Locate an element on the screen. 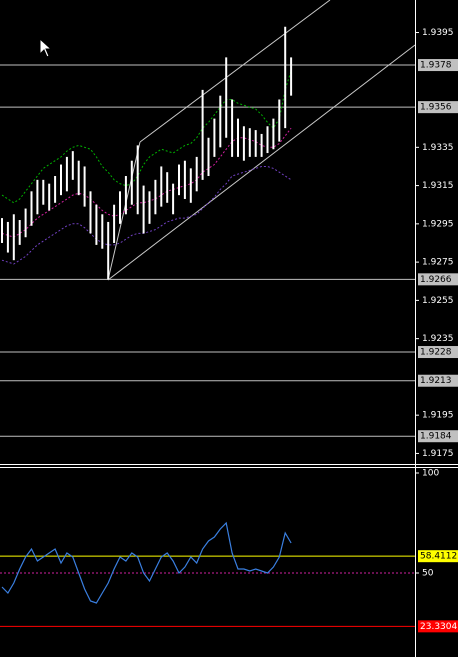 This screenshot has width=458, height=657. level-label: 1.9378 is located at coordinates (436, 66).